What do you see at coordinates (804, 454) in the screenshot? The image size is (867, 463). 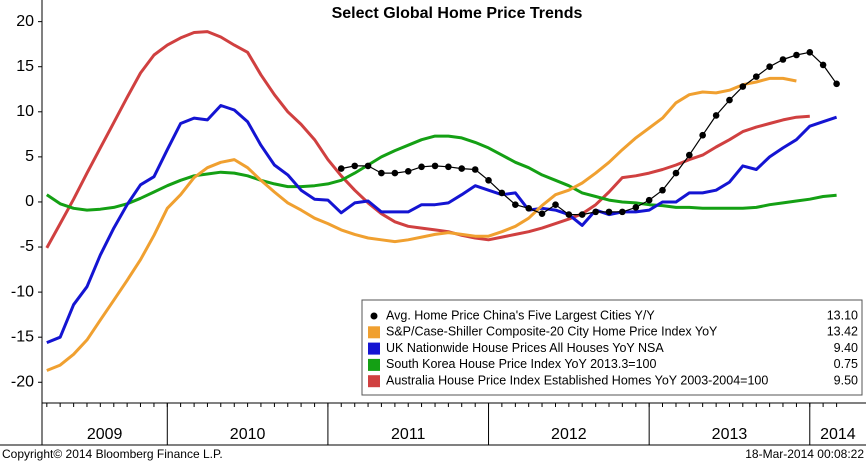 I see `timestamp: 18-Mar-2014 00:08:22` at bounding box center [804, 454].